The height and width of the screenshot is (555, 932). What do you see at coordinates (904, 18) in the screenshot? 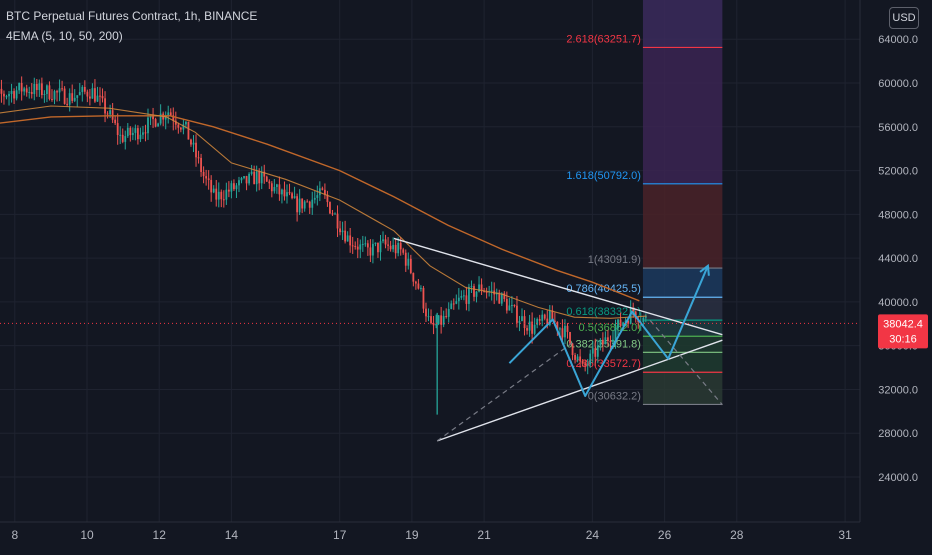
I see `currency-button: USD` at bounding box center [904, 18].